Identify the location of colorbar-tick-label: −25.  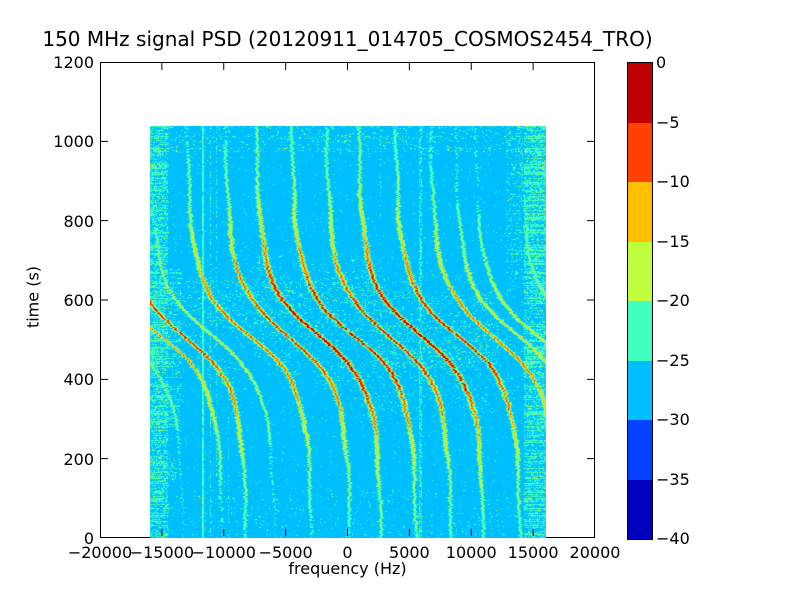
(673, 360).